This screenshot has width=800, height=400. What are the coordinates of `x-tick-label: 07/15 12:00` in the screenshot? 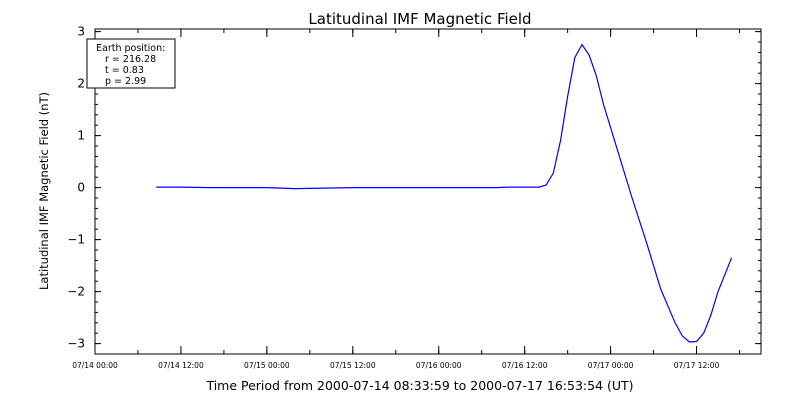 It's located at (353, 365).